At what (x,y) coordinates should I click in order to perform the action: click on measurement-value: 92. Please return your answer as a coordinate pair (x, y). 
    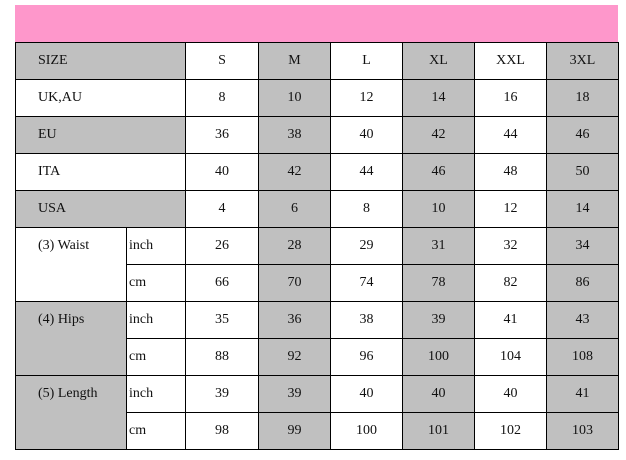
    Looking at the image, I should click on (294, 357).